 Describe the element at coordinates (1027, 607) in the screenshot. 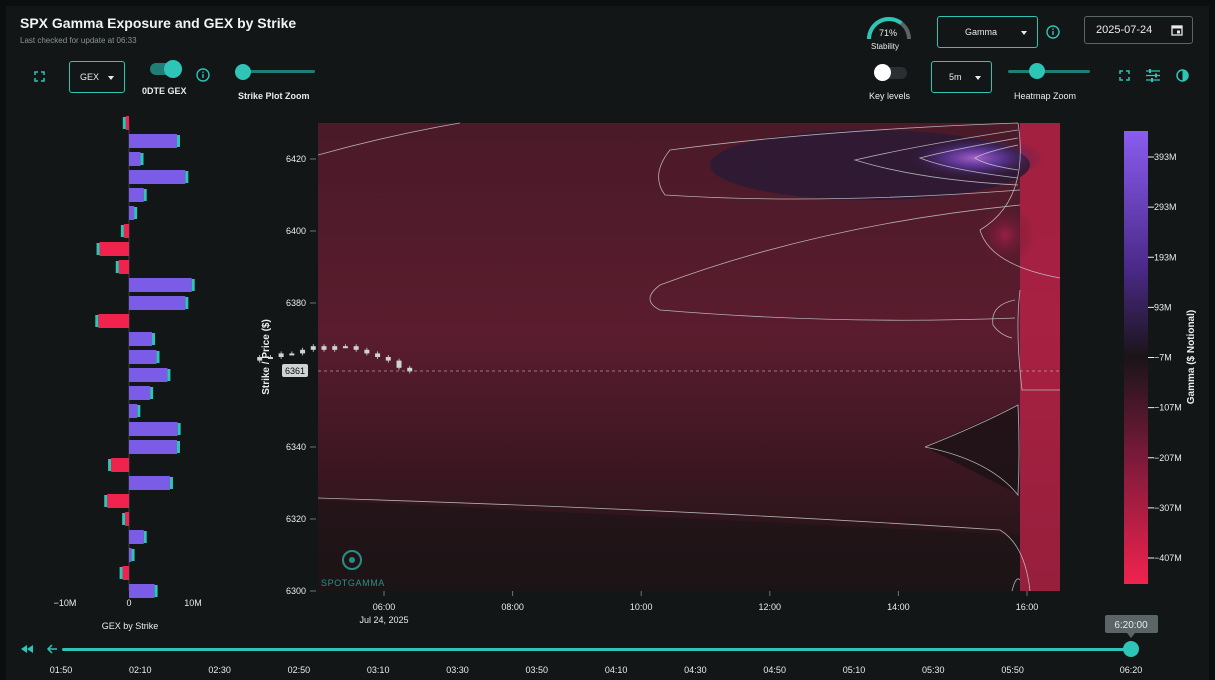

I see `x-tick-label: 16:00` at that location.